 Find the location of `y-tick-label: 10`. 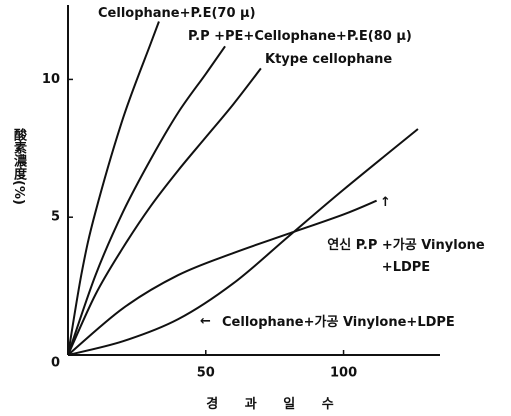

y-tick-label: 10 is located at coordinates (51, 79).